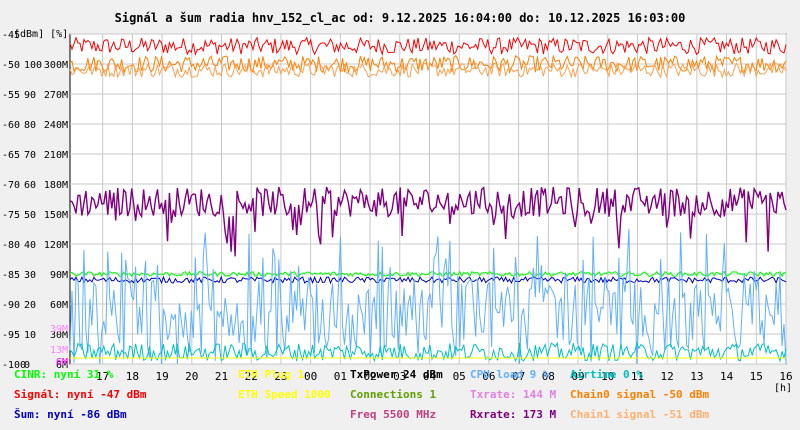 This screenshot has height=430, width=800. What do you see at coordinates (59, 329) in the screenshot?
I see `inplot-rate-label: 39M` at bounding box center [59, 329].